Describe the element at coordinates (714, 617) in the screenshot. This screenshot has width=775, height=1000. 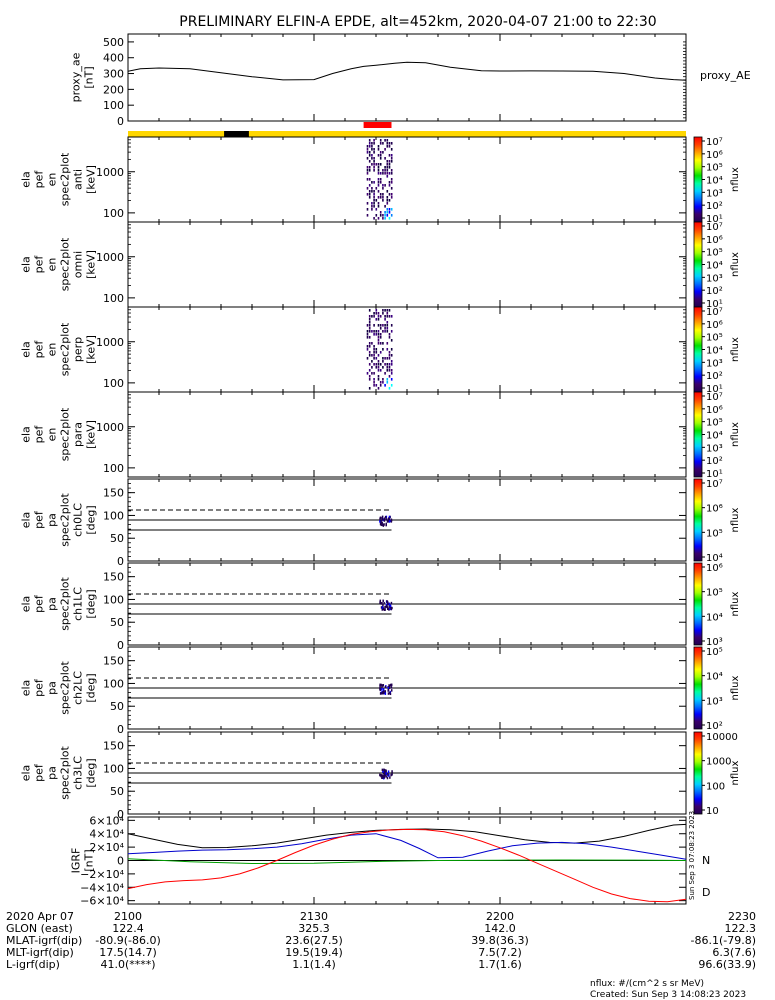
I see `colorbar-tick-label: 10⁴` at that location.